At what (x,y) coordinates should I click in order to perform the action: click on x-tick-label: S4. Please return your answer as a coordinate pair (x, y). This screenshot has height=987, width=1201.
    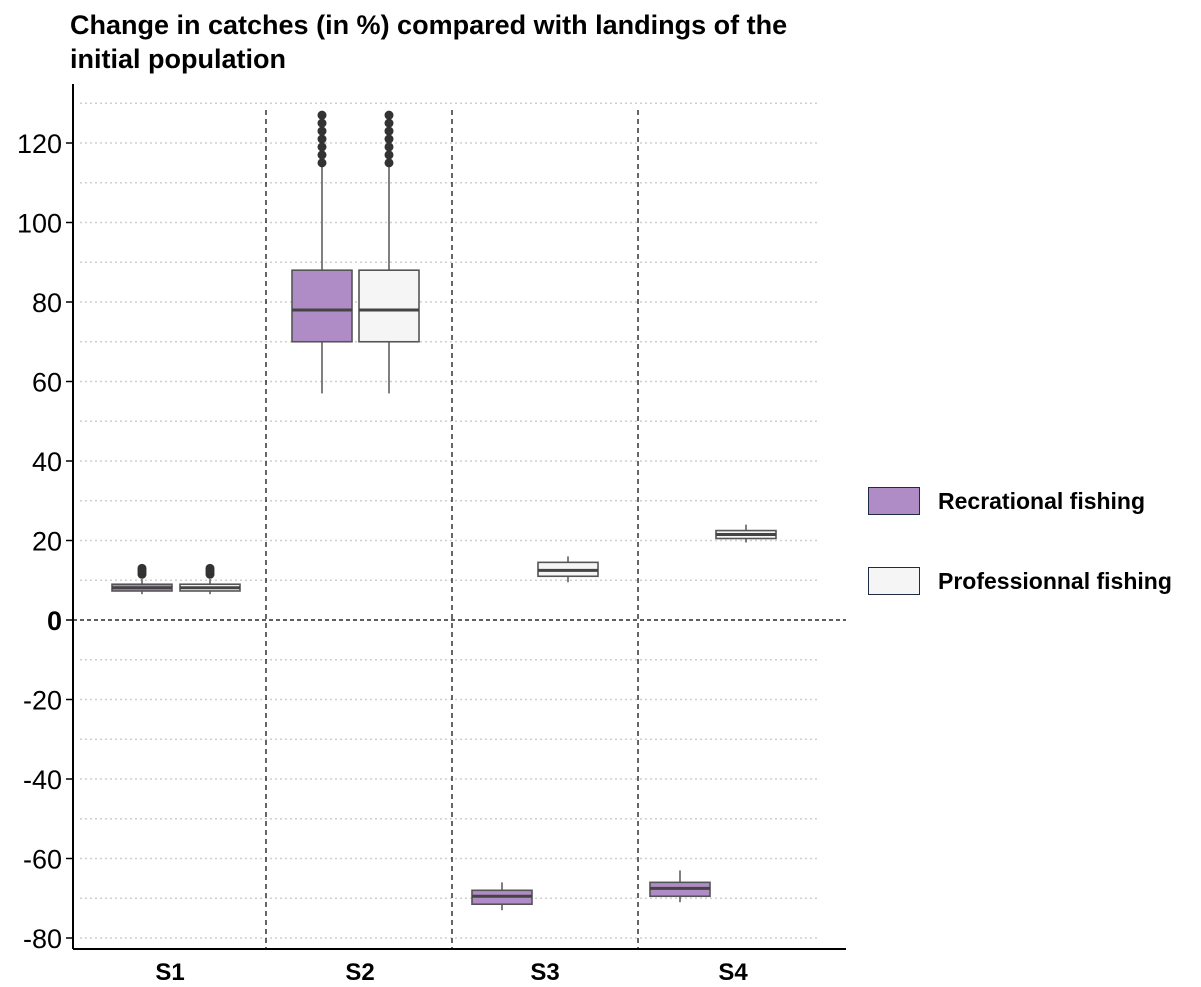
    Looking at the image, I should click on (733, 972).